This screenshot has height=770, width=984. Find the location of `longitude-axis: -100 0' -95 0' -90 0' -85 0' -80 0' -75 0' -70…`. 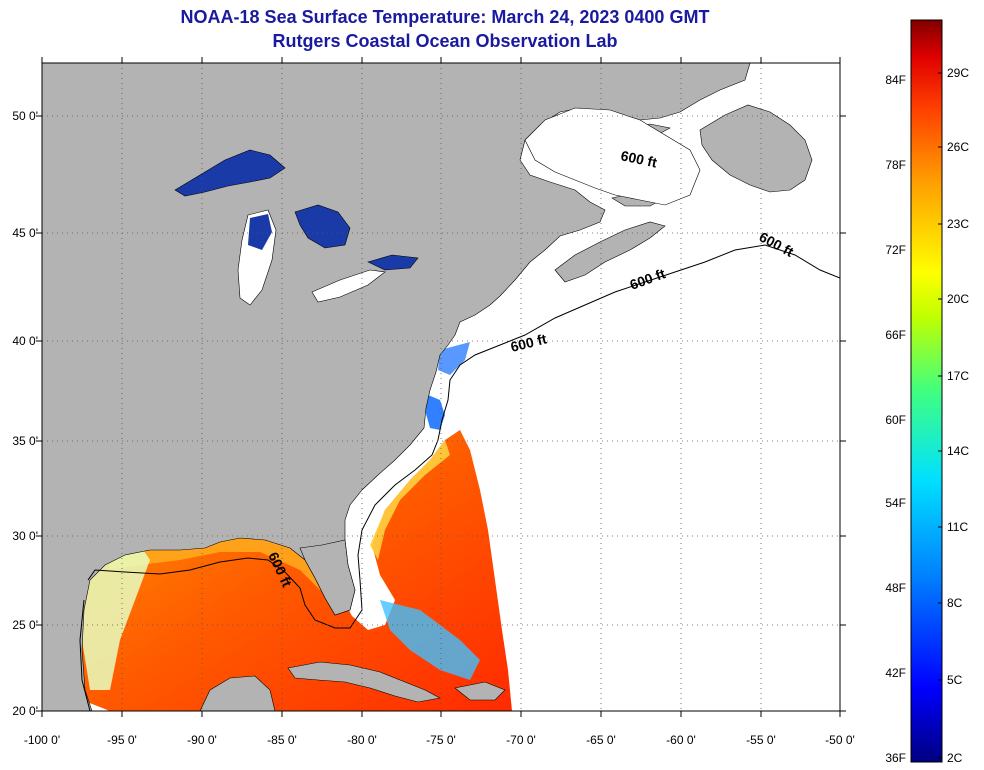

longitude-axis: -100 0' -95 0' -90 0' -85 0' -80 0' -75 0' -70… is located at coordinates (439, 740).